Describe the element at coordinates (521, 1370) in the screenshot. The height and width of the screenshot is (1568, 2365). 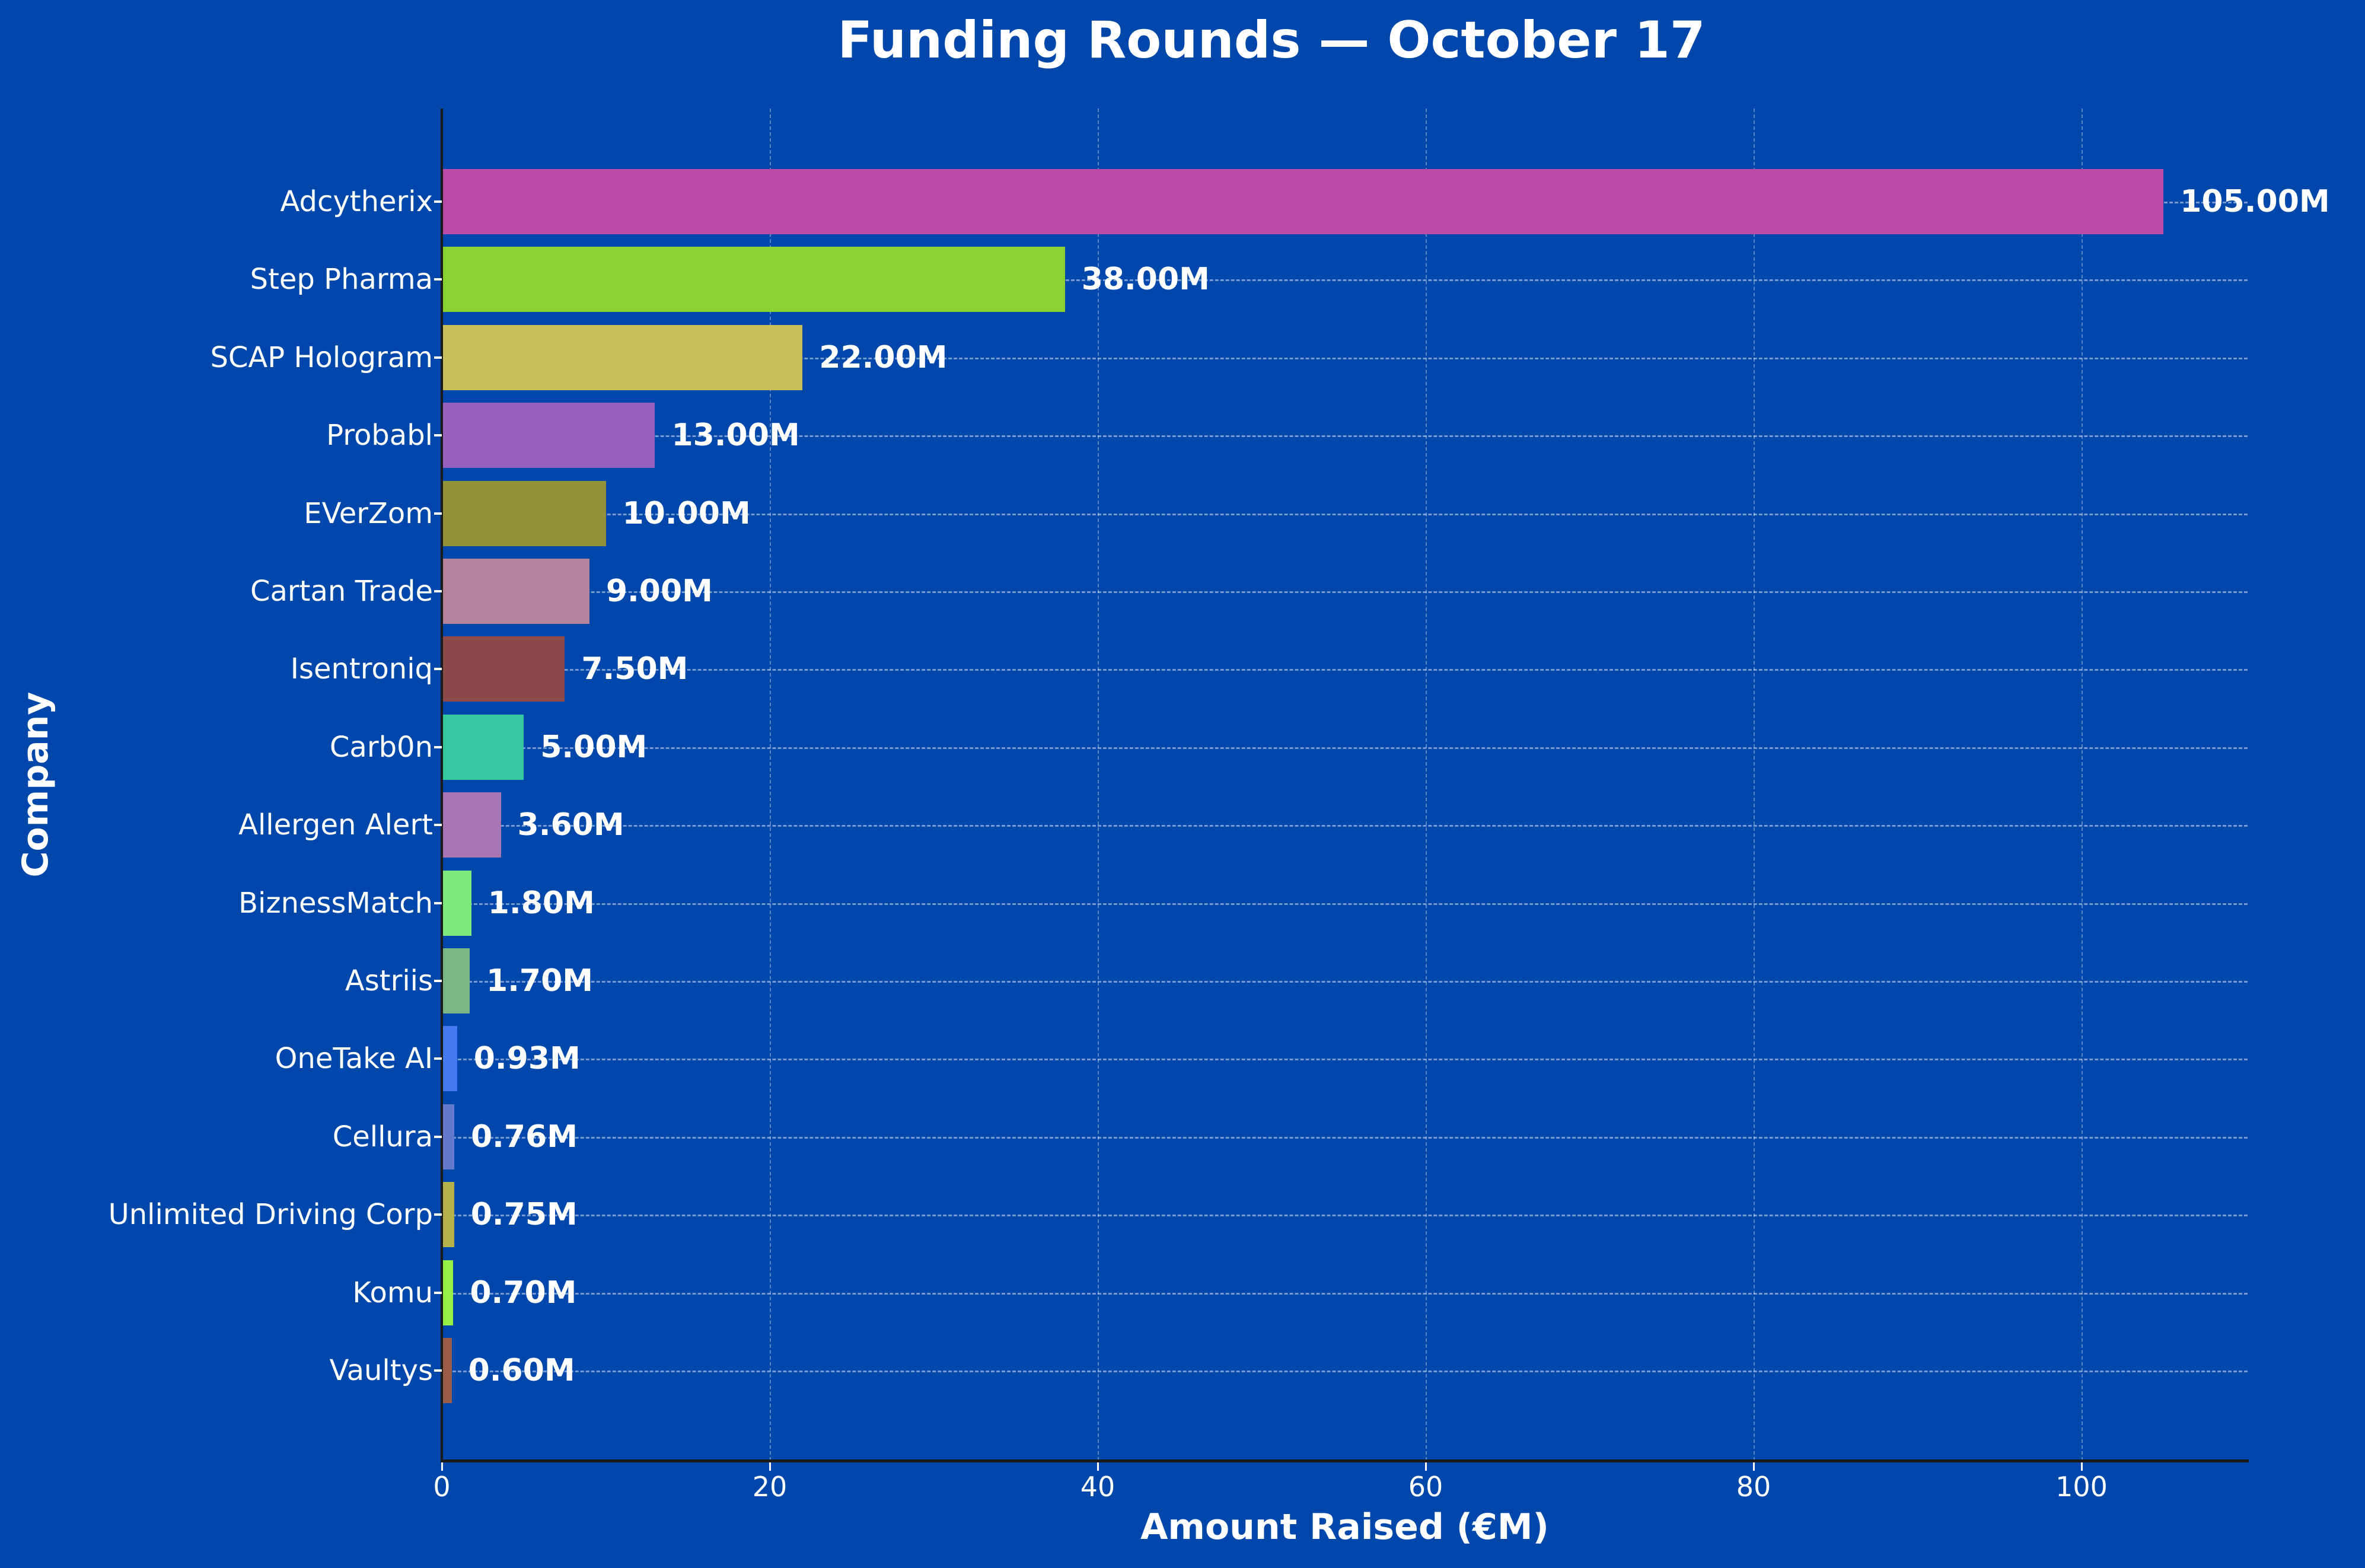
I see `bar-value-label: 0.60M` at that location.